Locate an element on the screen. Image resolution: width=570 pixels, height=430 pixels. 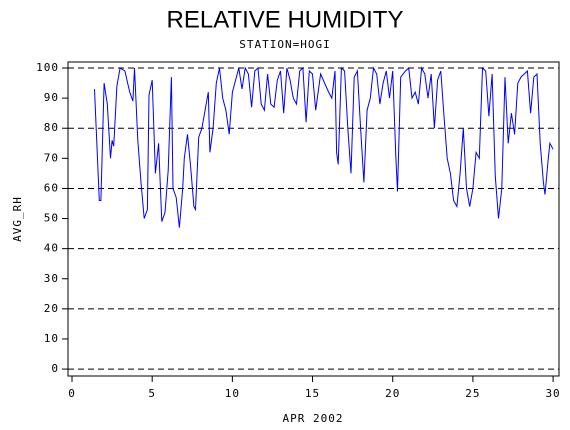
x-tick-label: 20 is located at coordinates (392, 393).